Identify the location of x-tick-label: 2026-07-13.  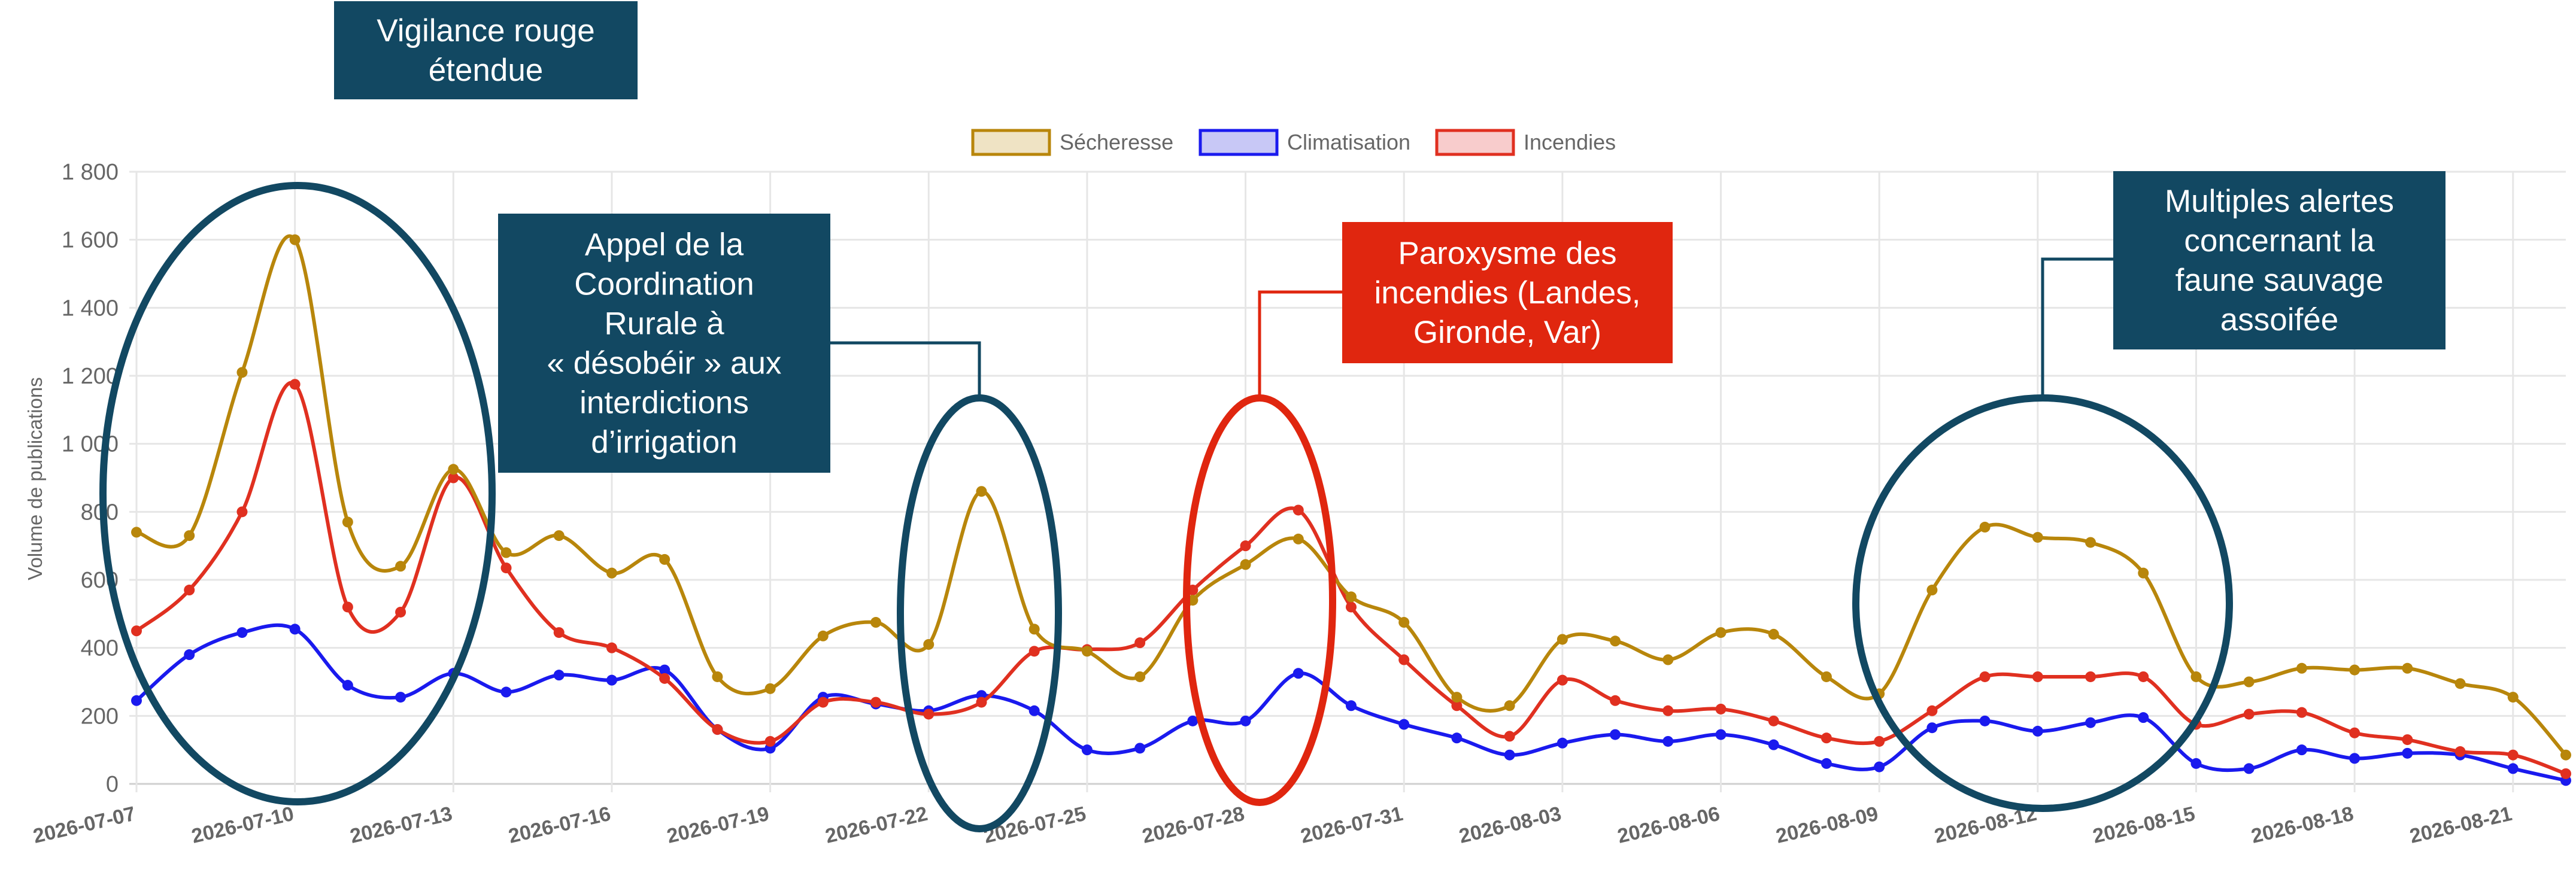
(401, 825).